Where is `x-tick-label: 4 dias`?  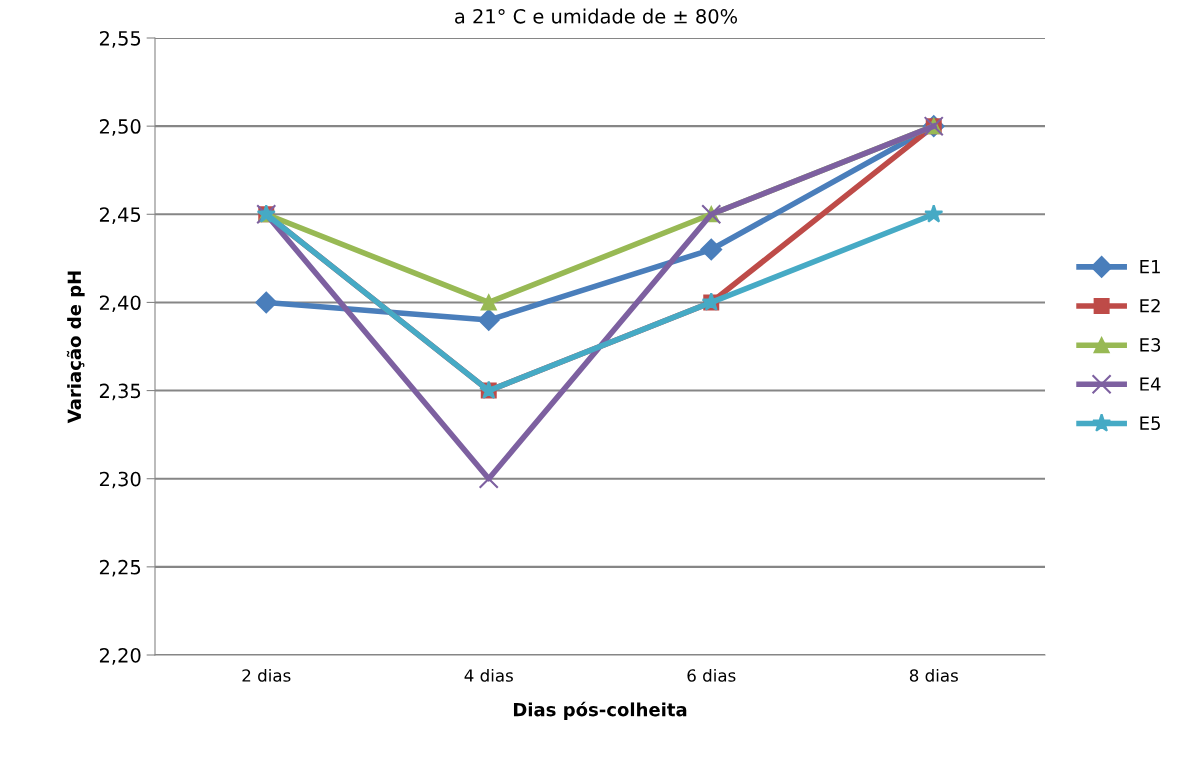
x-tick-label: 4 dias is located at coordinates (488, 675).